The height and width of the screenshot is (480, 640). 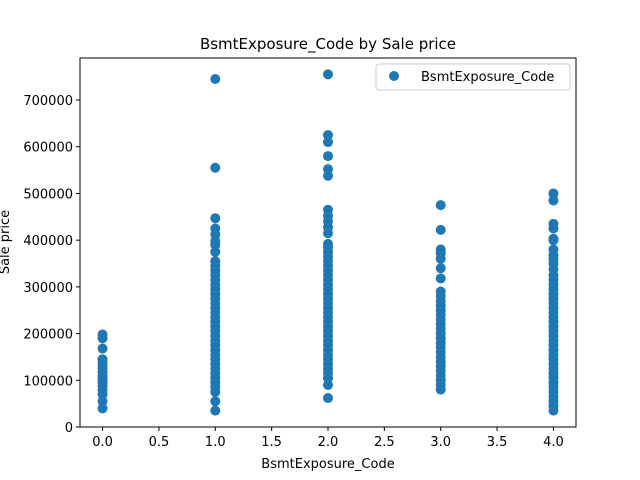 What do you see at coordinates (440, 442) in the screenshot?
I see `x-tick-label: 3.0` at bounding box center [440, 442].